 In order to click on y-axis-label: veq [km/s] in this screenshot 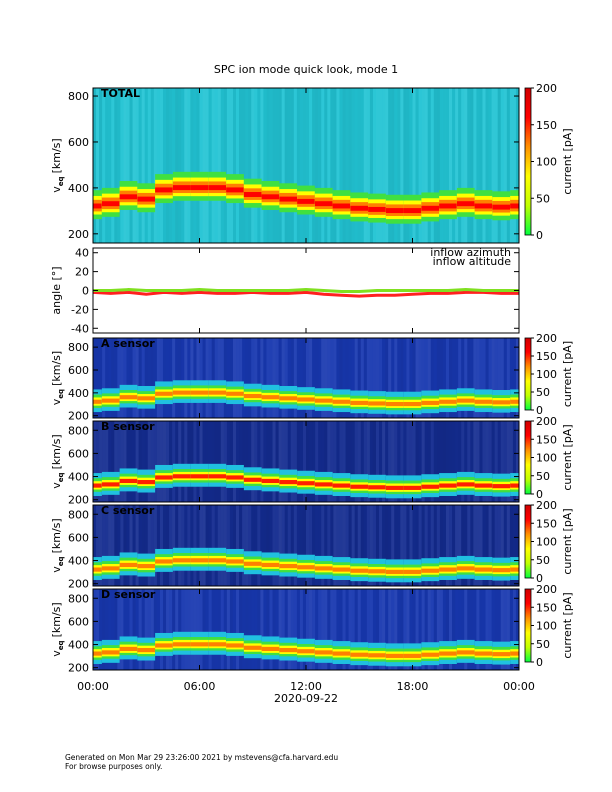, I will do `click(57, 461)`.